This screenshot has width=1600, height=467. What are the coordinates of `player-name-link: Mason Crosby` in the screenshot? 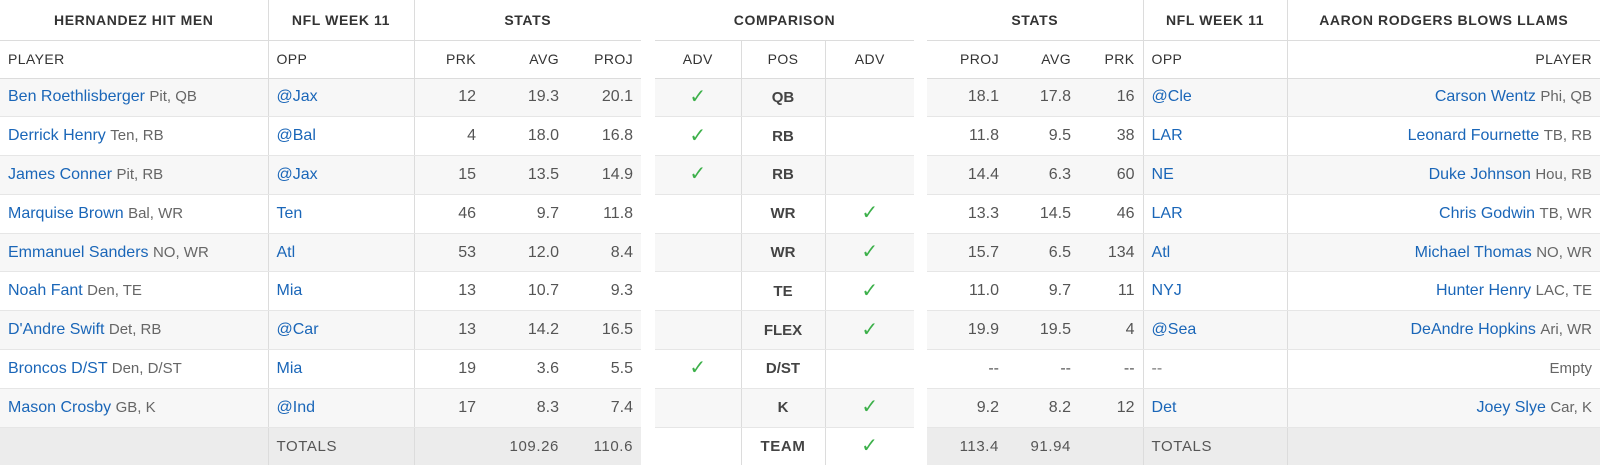 It's located at (60, 407).